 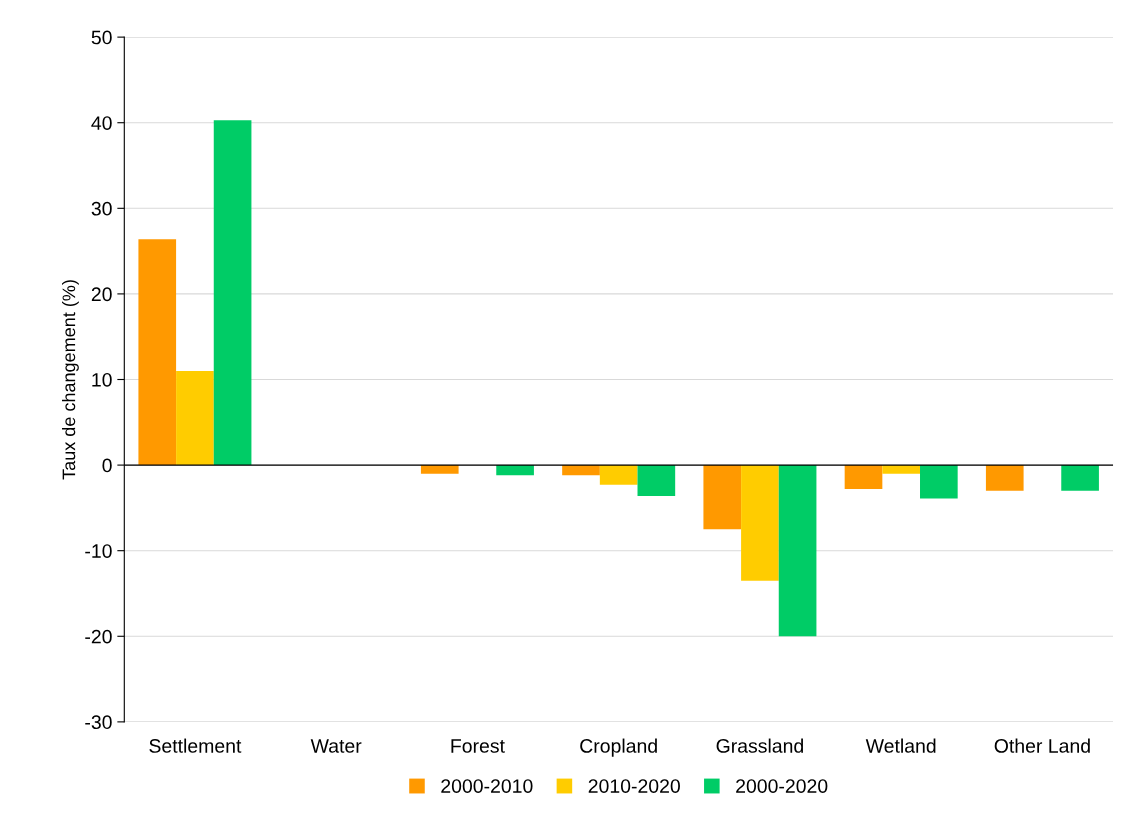 I want to click on y-axis-title: Taux de changement (%), so click(x=70, y=380).